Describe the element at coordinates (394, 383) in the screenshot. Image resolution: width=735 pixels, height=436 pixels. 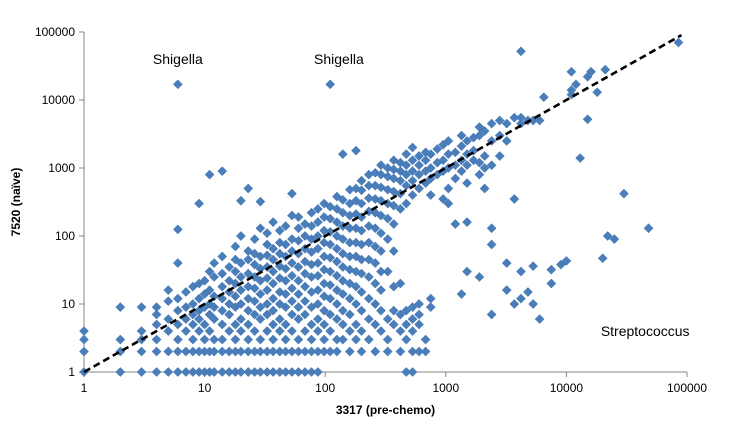
I see `x-tick-labels: 1 10 100 1000 10000 100000` at that location.